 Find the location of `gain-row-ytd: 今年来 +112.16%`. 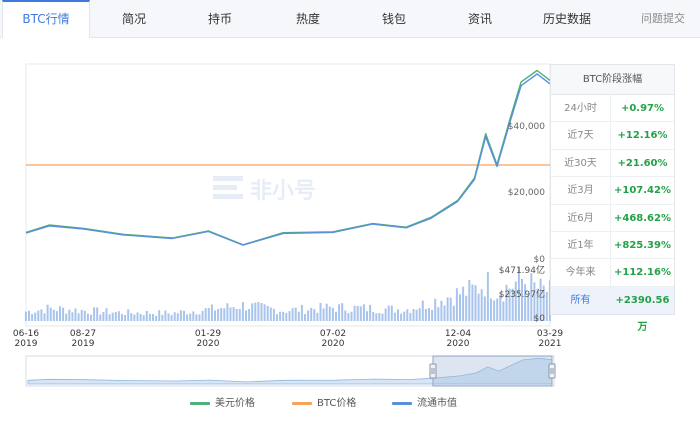

gain-row-ytd: 今年来 +112.16% is located at coordinates (612, 273).